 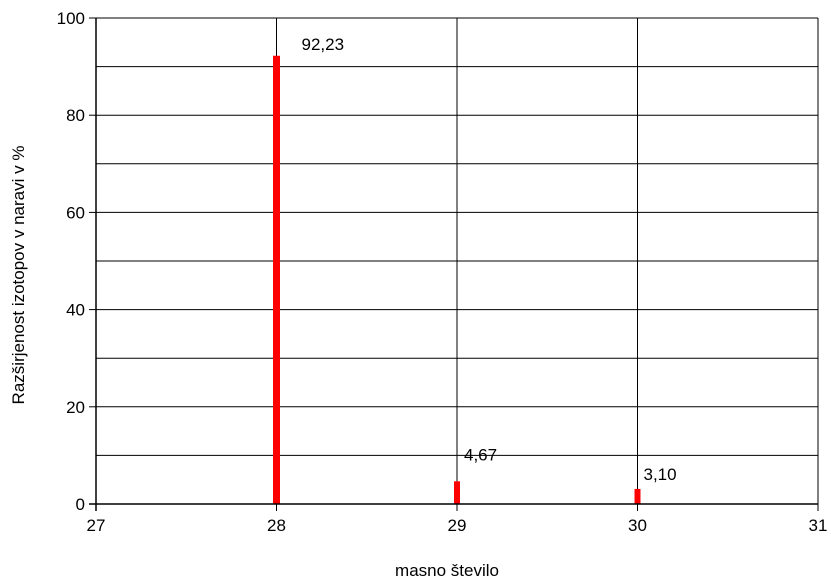 What do you see at coordinates (18, 275) in the screenshot?
I see `y-axis-title: Razširjenost izotopov v naravi v %` at bounding box center [18, 275].